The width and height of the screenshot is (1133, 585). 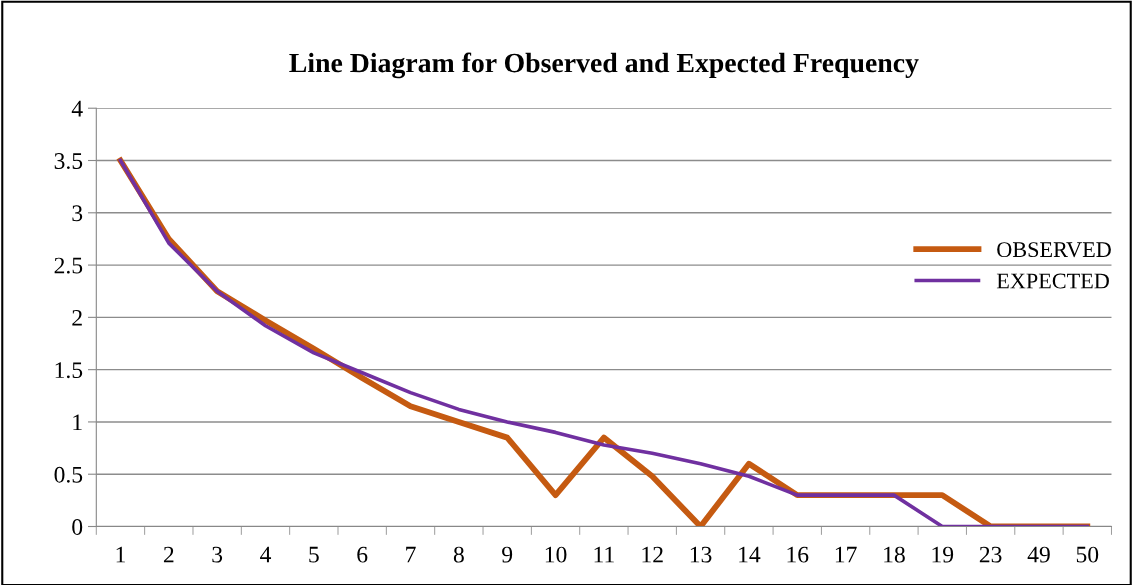 I want to click on x-tick-label: 17, so click(x=846, y=554).